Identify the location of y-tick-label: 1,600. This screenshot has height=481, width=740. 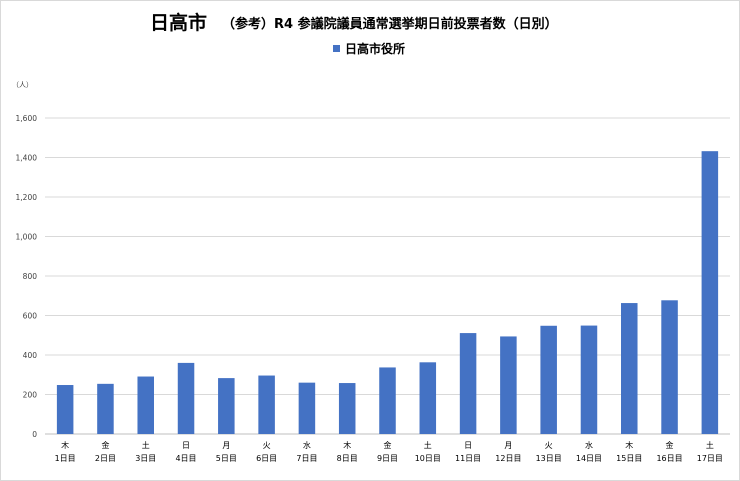
(27, 118).